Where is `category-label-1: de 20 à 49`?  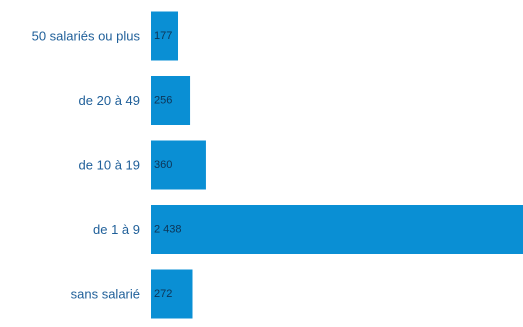 category-label-1: de 20 à 49 is located at coordinates (109, 100).